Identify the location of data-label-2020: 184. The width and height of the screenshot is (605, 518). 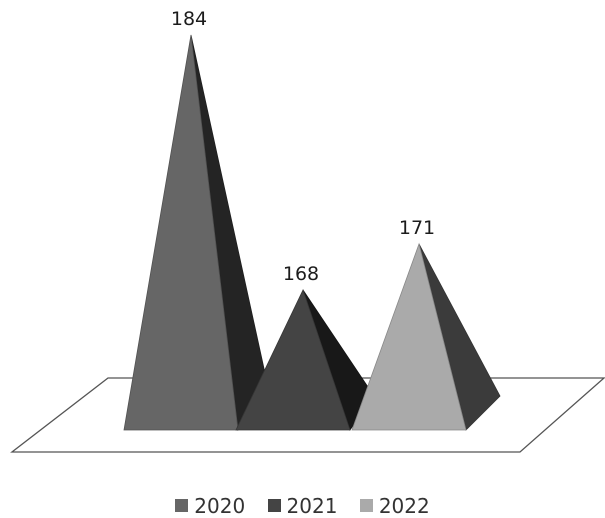
(189, 19).